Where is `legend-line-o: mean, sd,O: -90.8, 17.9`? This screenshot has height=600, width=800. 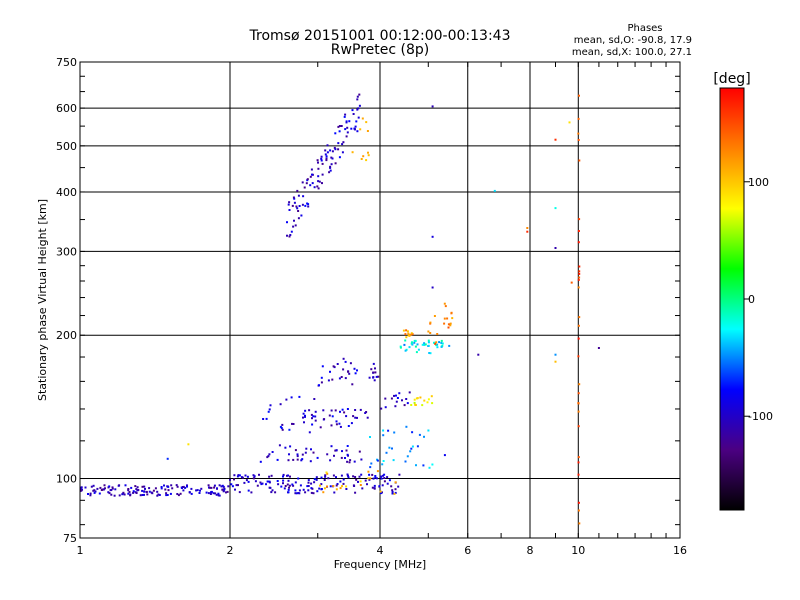
legend-line-o: mean, sd,O: -90.8, 17.9 is located at coordinates (633, 40).